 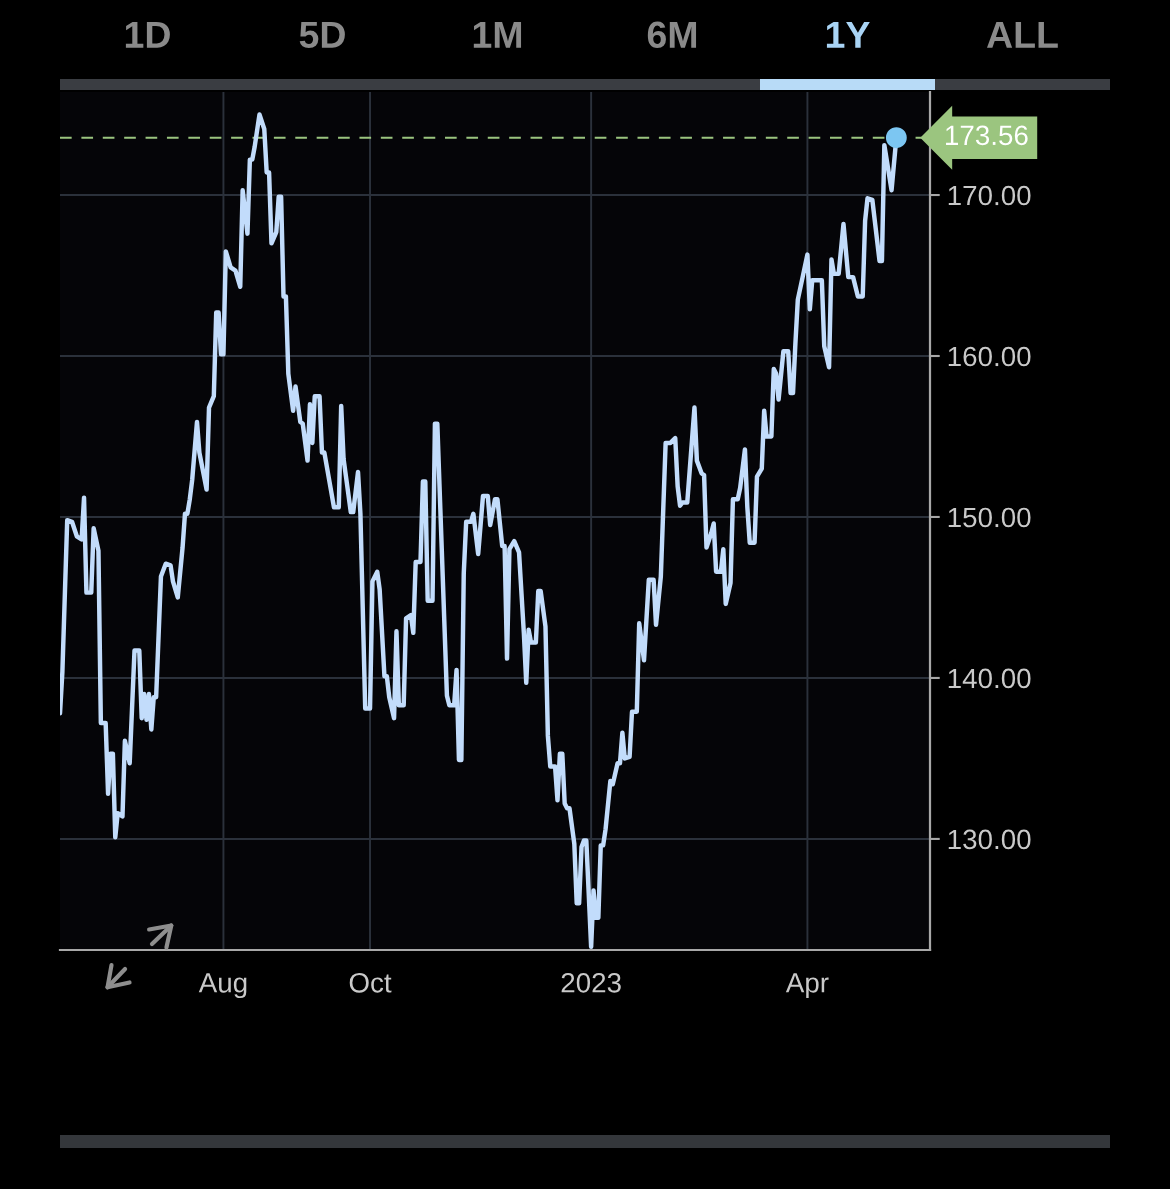 What do you see at coordinates (147, 34) in the screenshot?
I see `text: 1D` at bounding box center [147, 34].